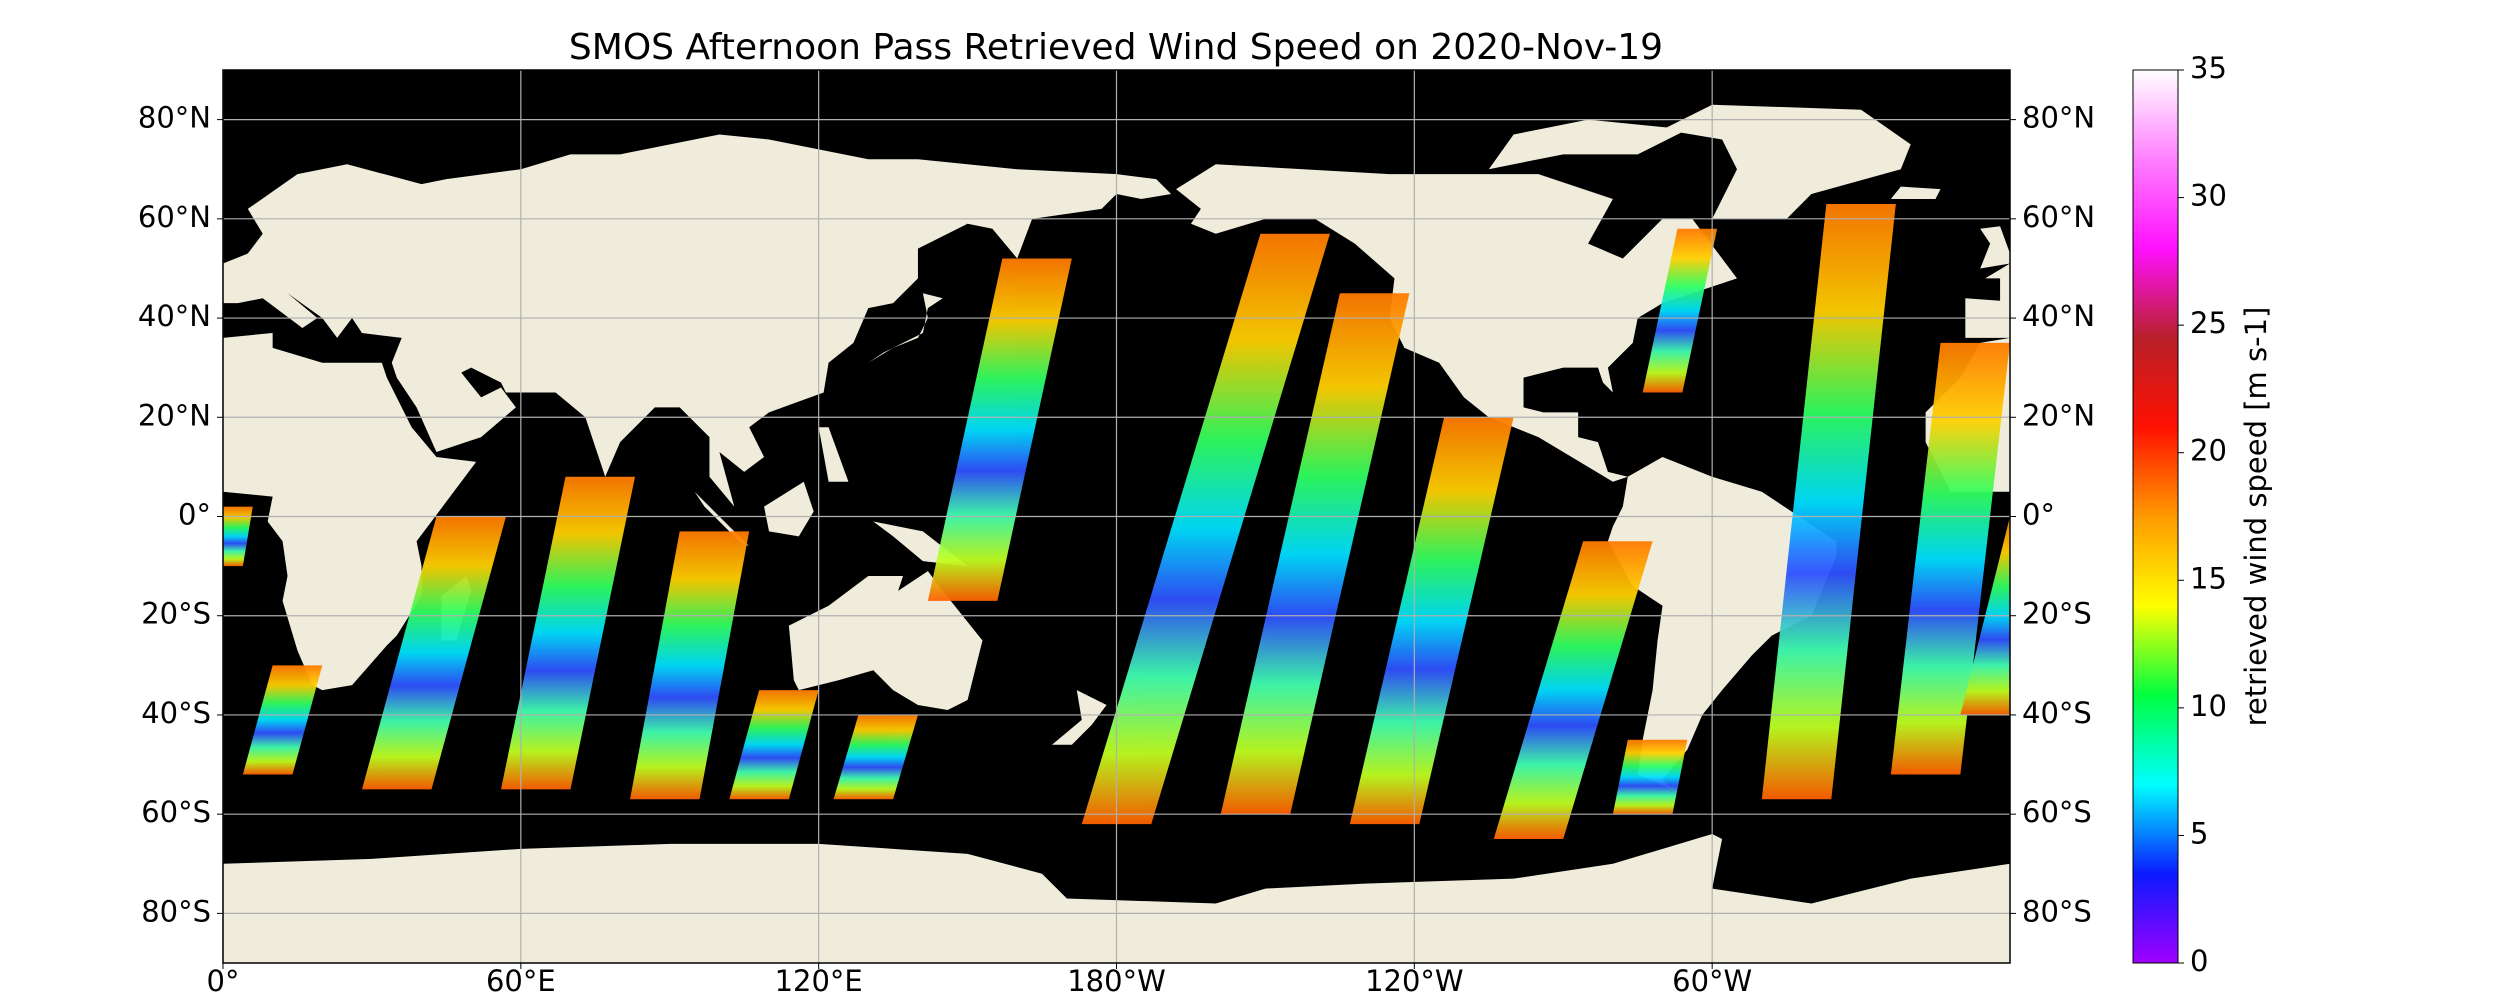 The image size is (2500, 1000). Describe the element at coordinates (1987, 300) in the screenshot. I see `iberia` at that location.